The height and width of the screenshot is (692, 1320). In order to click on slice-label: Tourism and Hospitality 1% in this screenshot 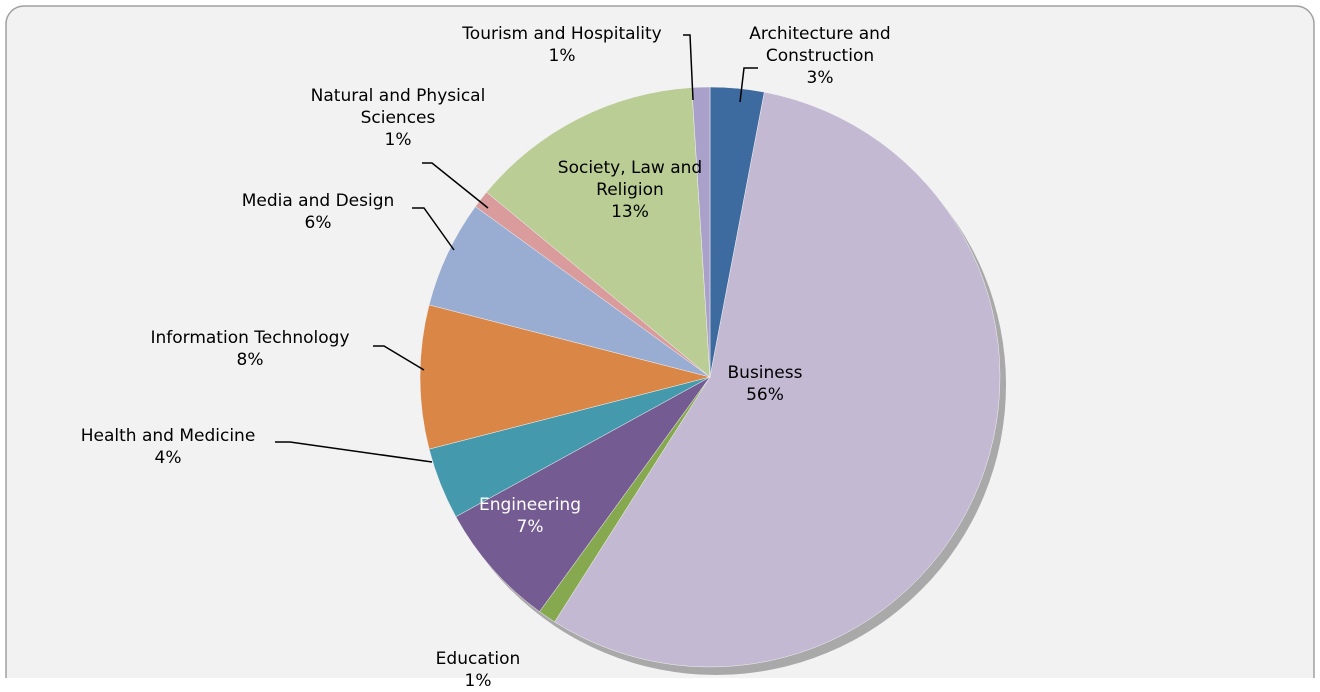, I will do `click(562, 45)`.